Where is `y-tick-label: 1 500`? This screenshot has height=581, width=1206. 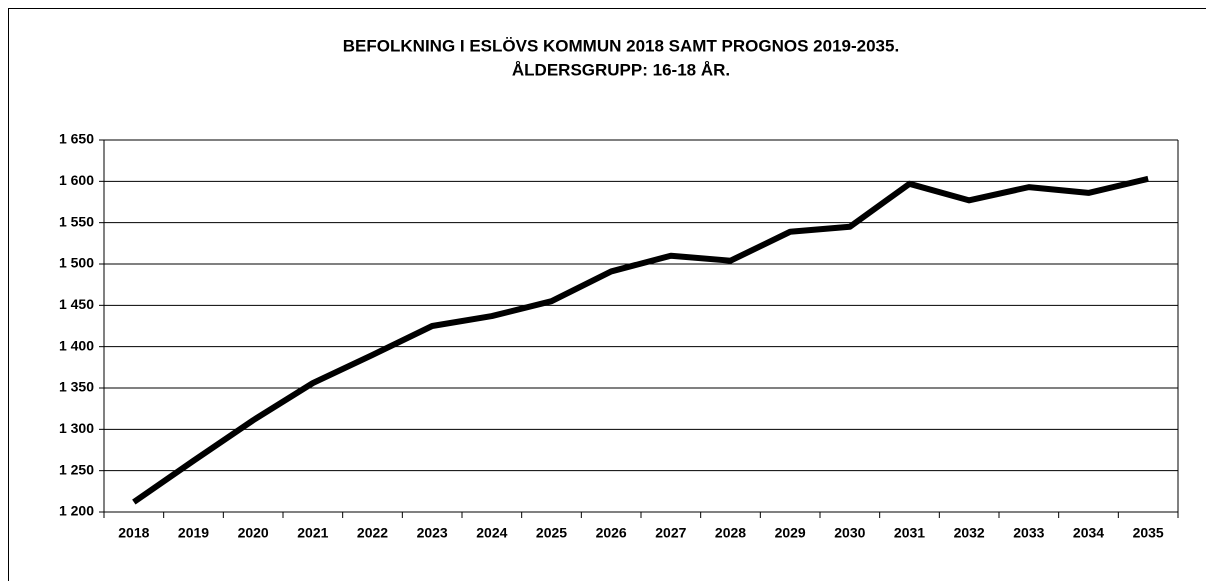 y-tick-label: 1 500 is located at coordinates (76, 263).